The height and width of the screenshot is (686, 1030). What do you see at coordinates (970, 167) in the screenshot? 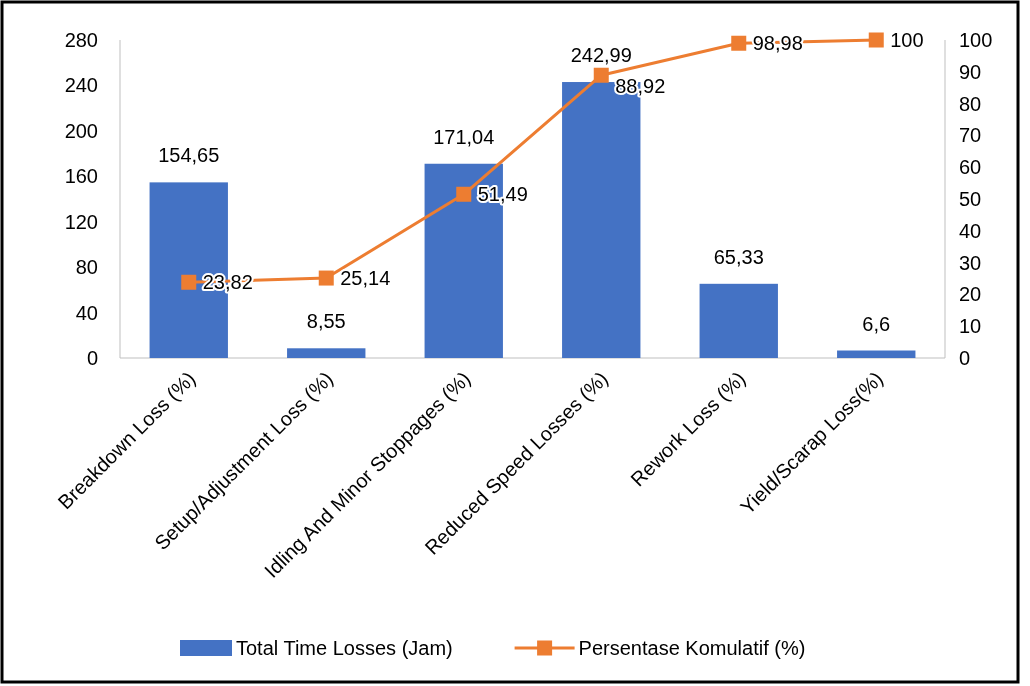
I see `y2-tick-label: 60` at bounding box center [970, 167].